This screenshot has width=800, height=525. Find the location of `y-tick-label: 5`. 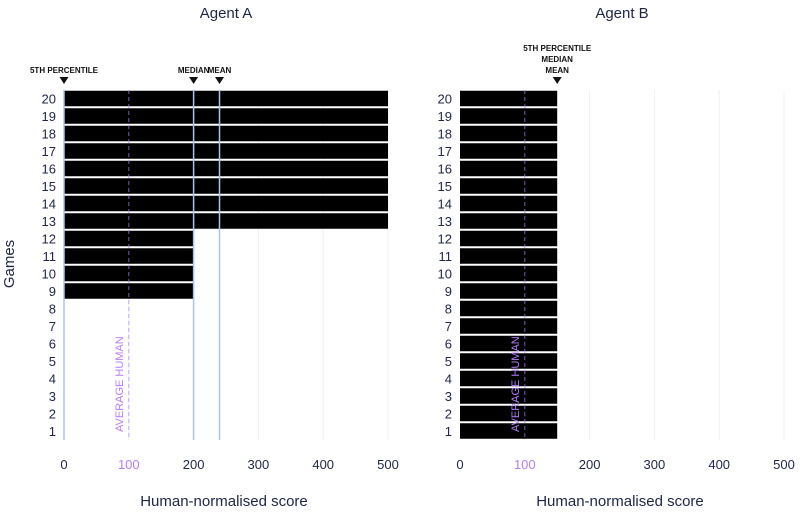

y-tick-label: 5 is located at coordinates (52, 361).